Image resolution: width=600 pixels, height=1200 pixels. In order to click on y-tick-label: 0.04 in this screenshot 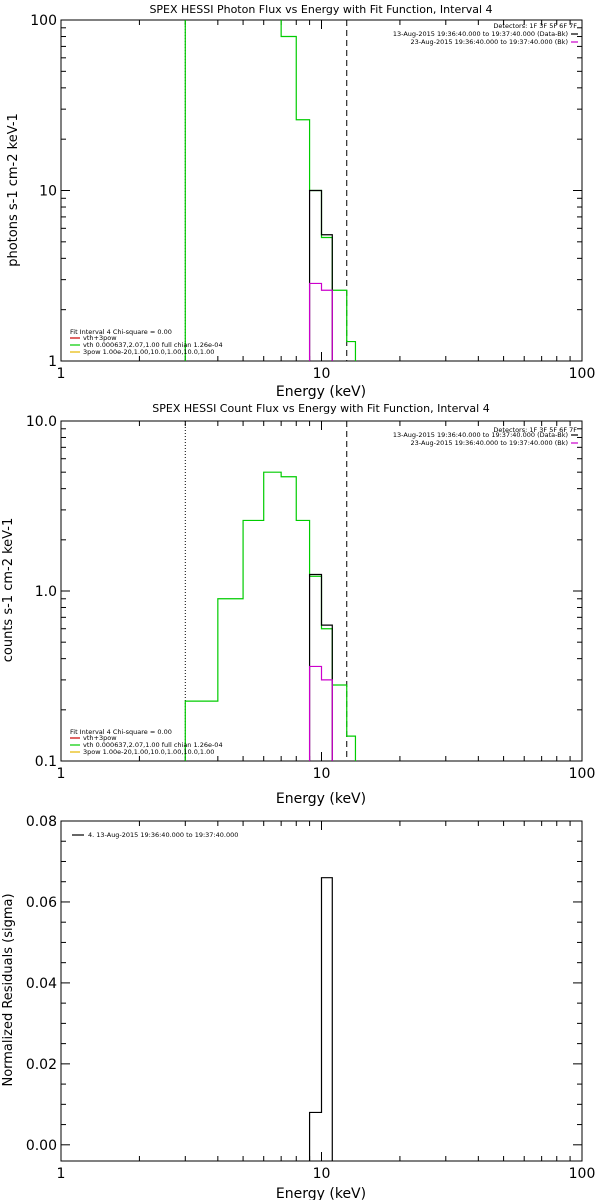, I will do `click(41, 984)`.